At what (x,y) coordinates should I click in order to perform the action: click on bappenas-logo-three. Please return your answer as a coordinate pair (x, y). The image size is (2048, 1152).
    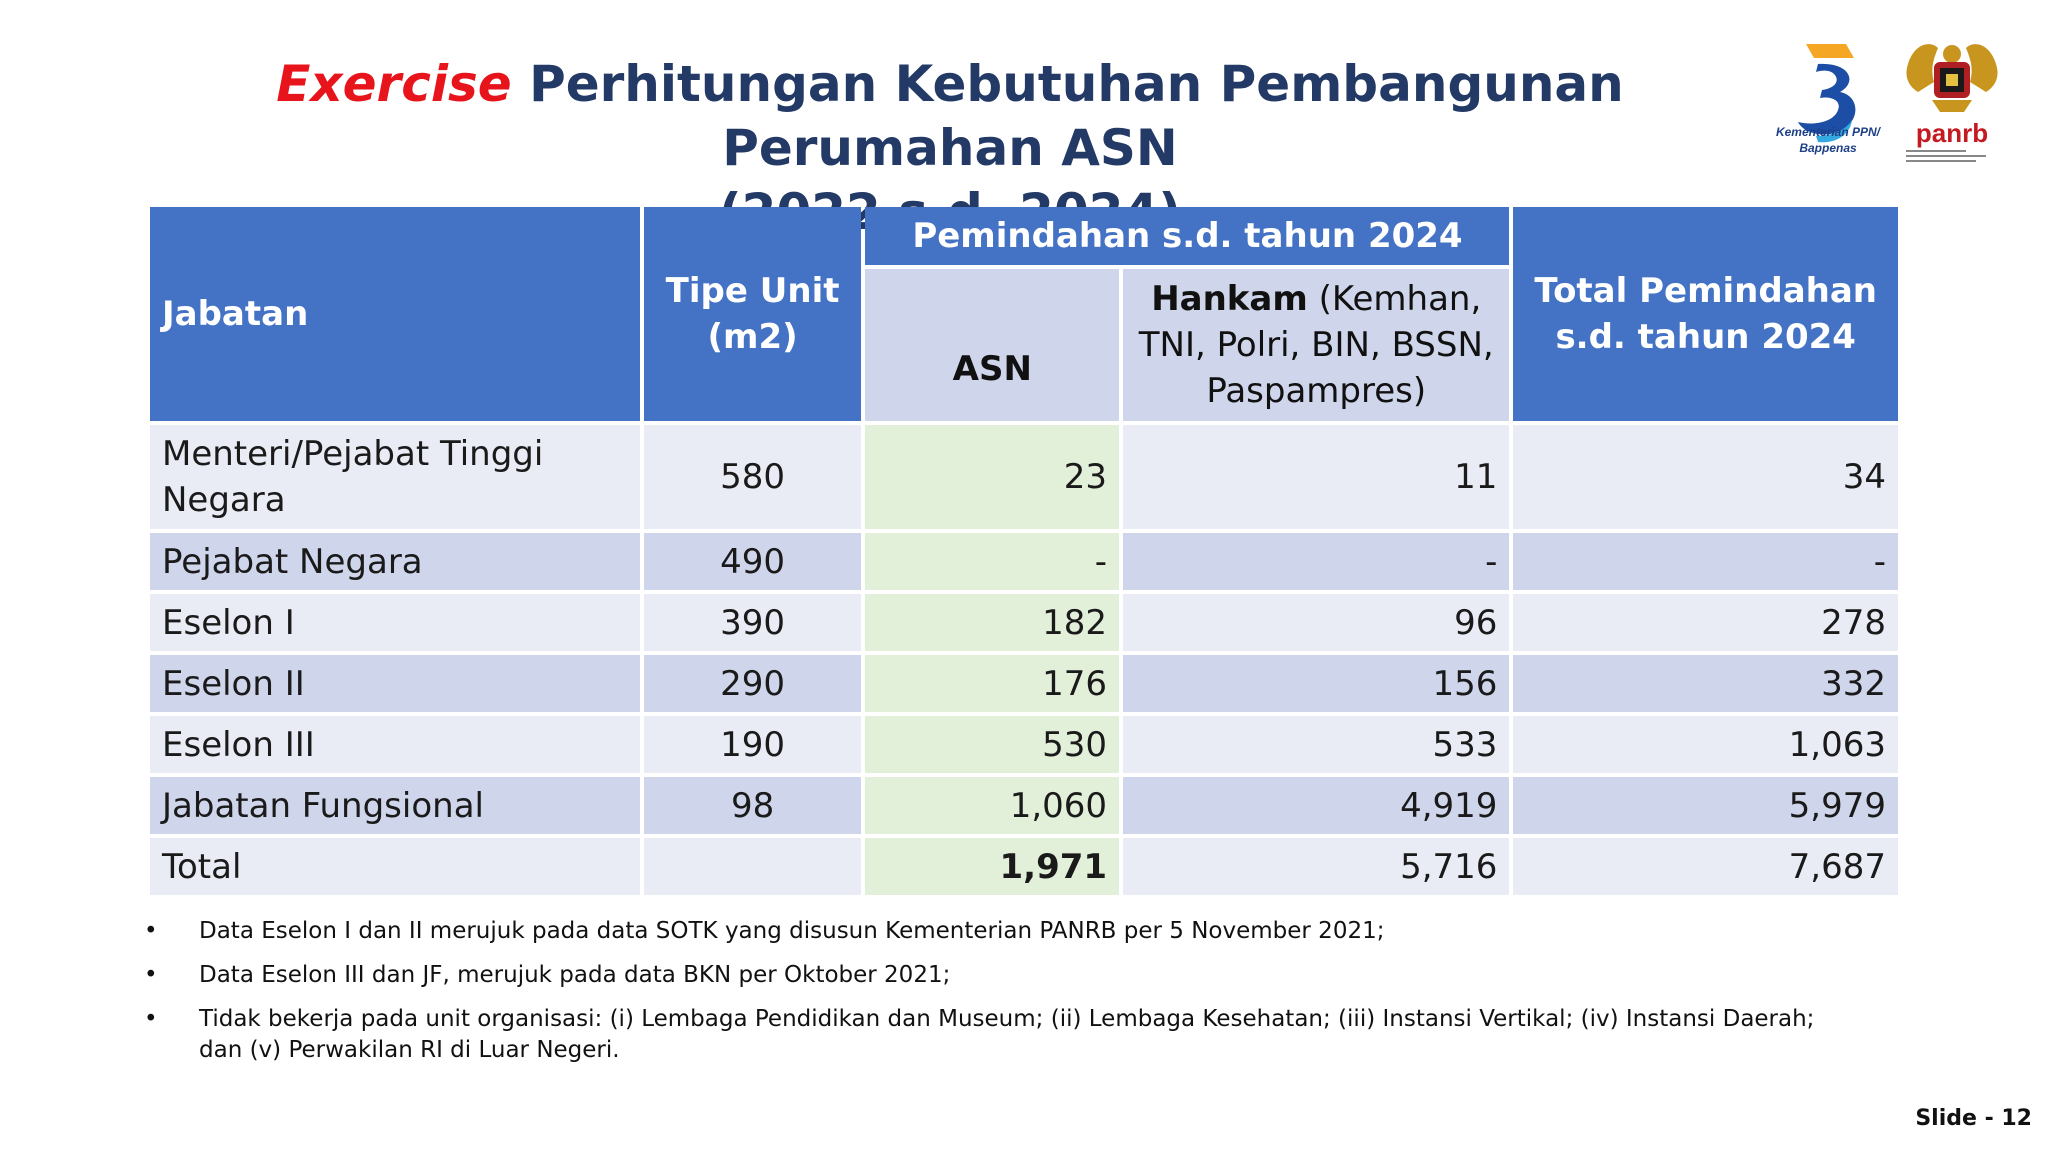
    Looking at the image, I should click on (1827, 99).